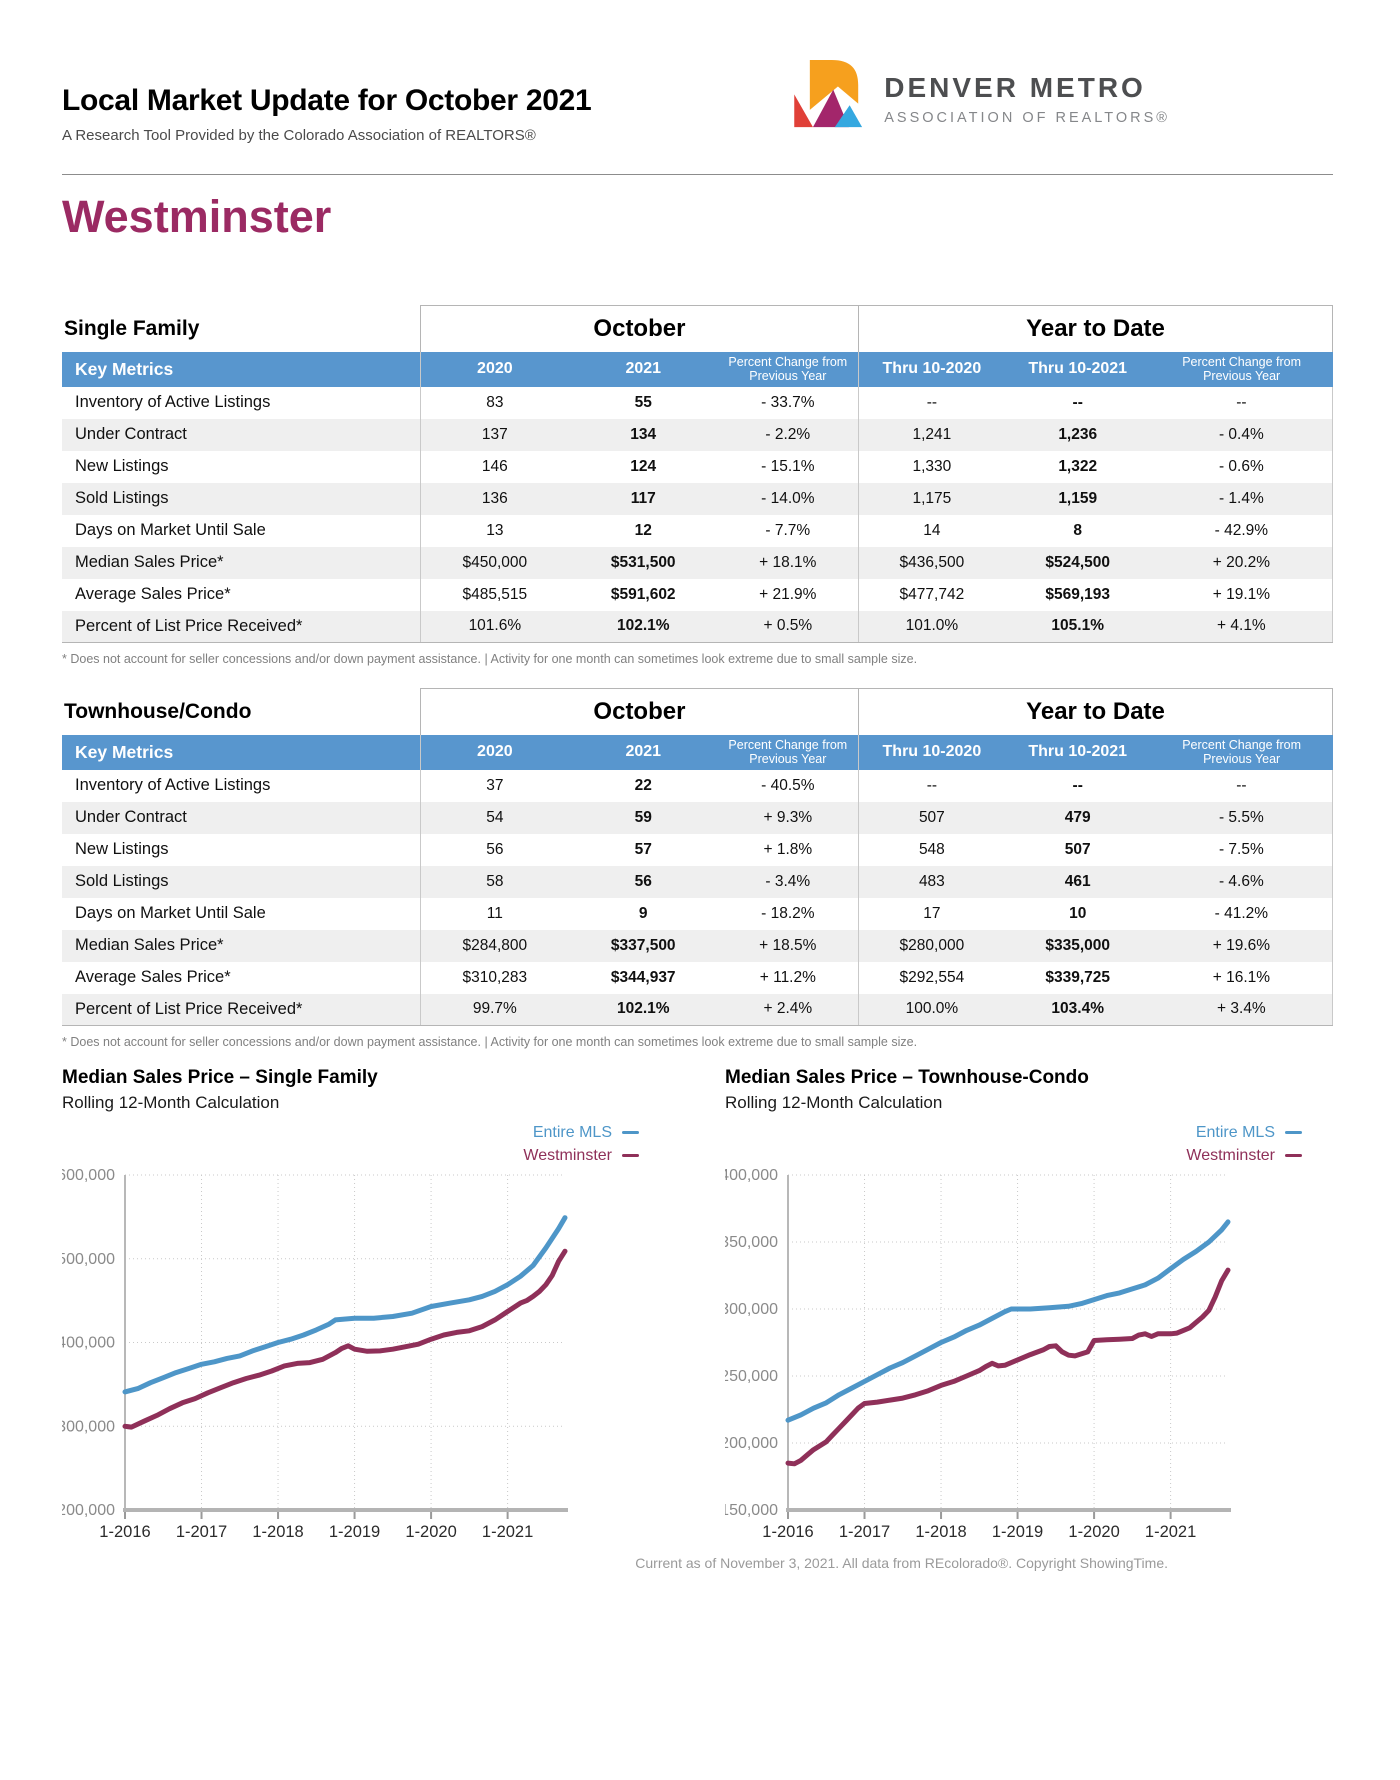  I want to click on chart-legend: Entire MLS Westminster, so click(1029, 1144).